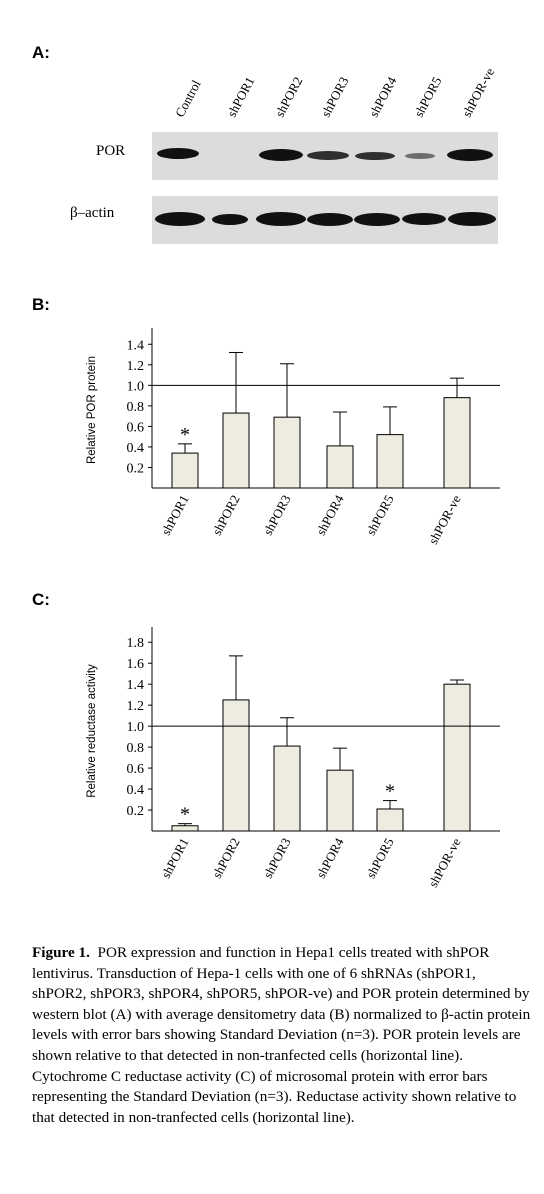 This screenshot has height=1194, width=544. Describe the element at coordinates (41, 52) in the screenshot. I see `panel-a-letter: A:` at that location.